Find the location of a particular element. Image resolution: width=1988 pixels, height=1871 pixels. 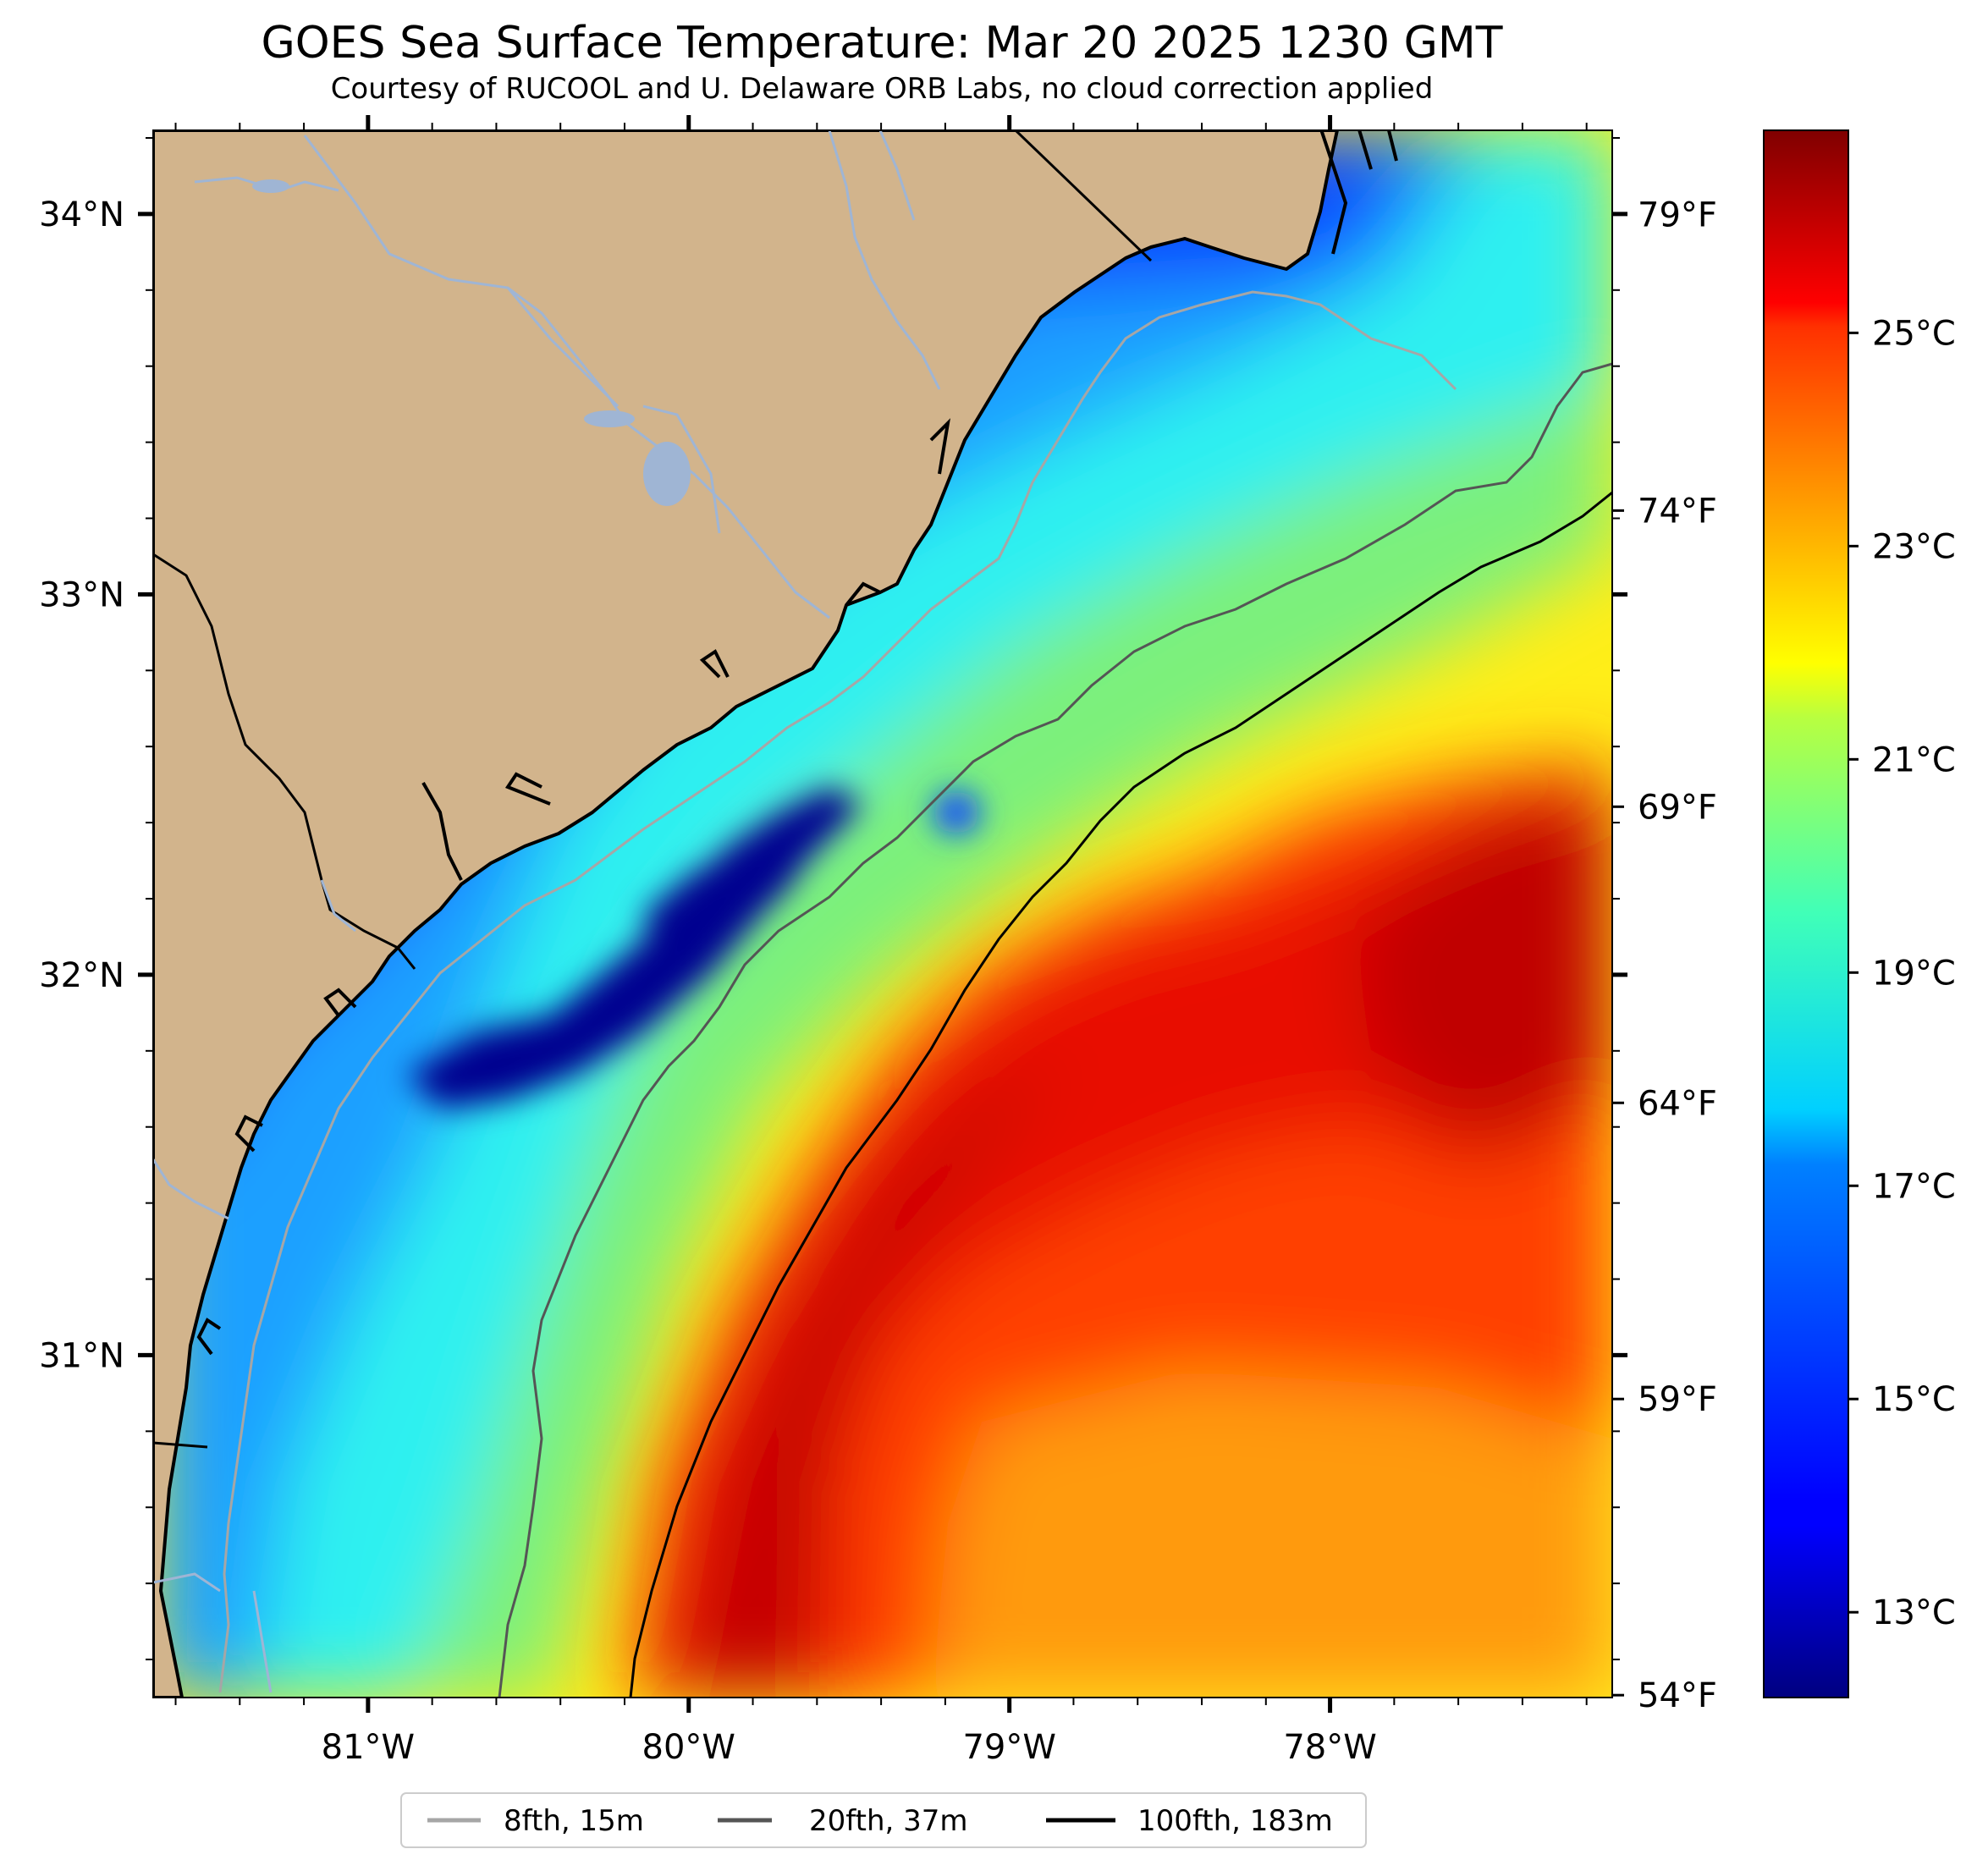

legend-item-100fth: 100fth, 183m is located at coordinates (1189, 1821).